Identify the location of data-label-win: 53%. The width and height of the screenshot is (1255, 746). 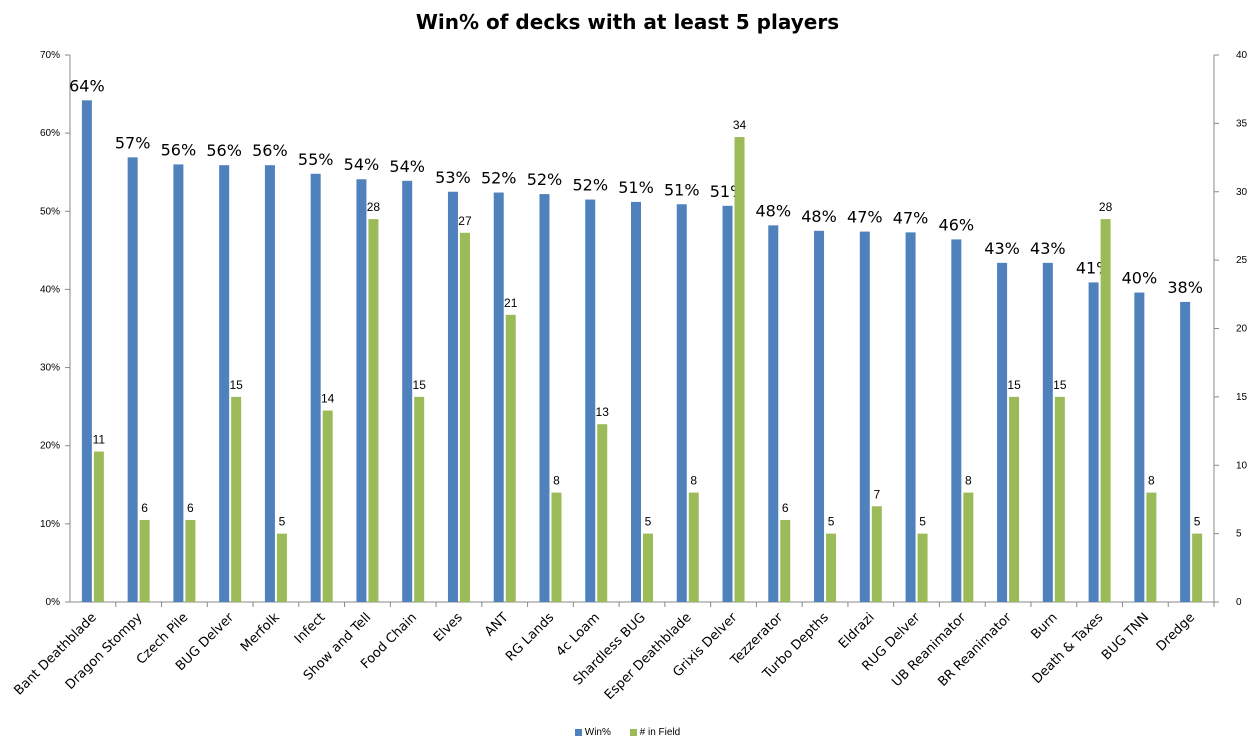
(453, 177).